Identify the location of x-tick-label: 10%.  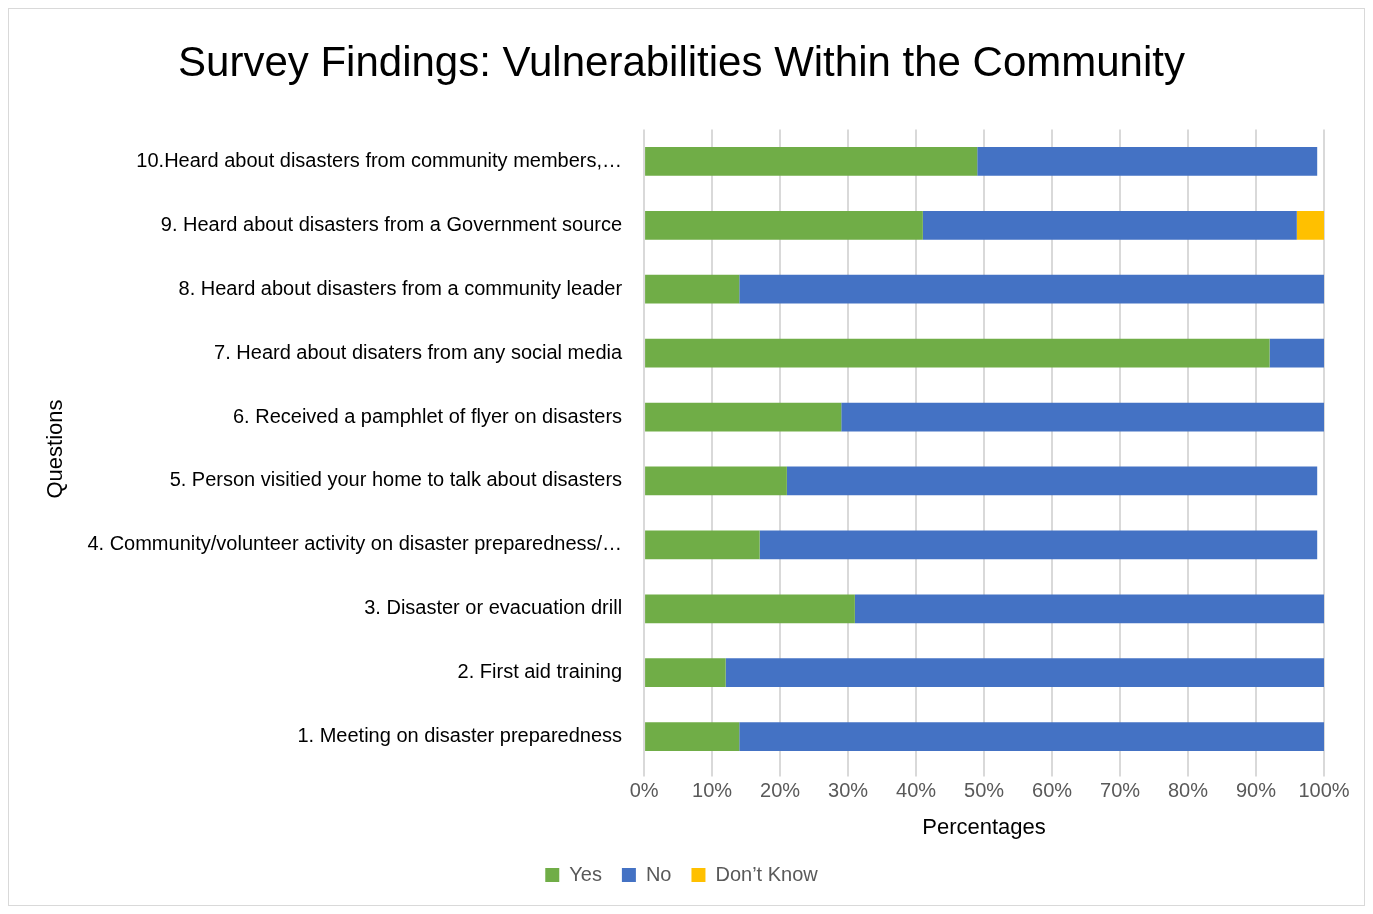
(712, 790).